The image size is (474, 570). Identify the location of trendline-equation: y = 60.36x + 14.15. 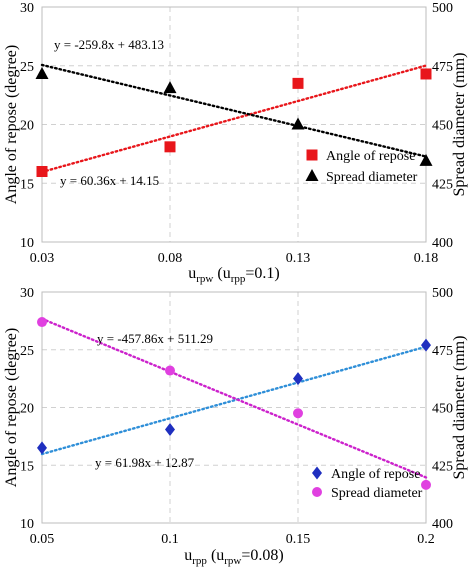
(109, 180).